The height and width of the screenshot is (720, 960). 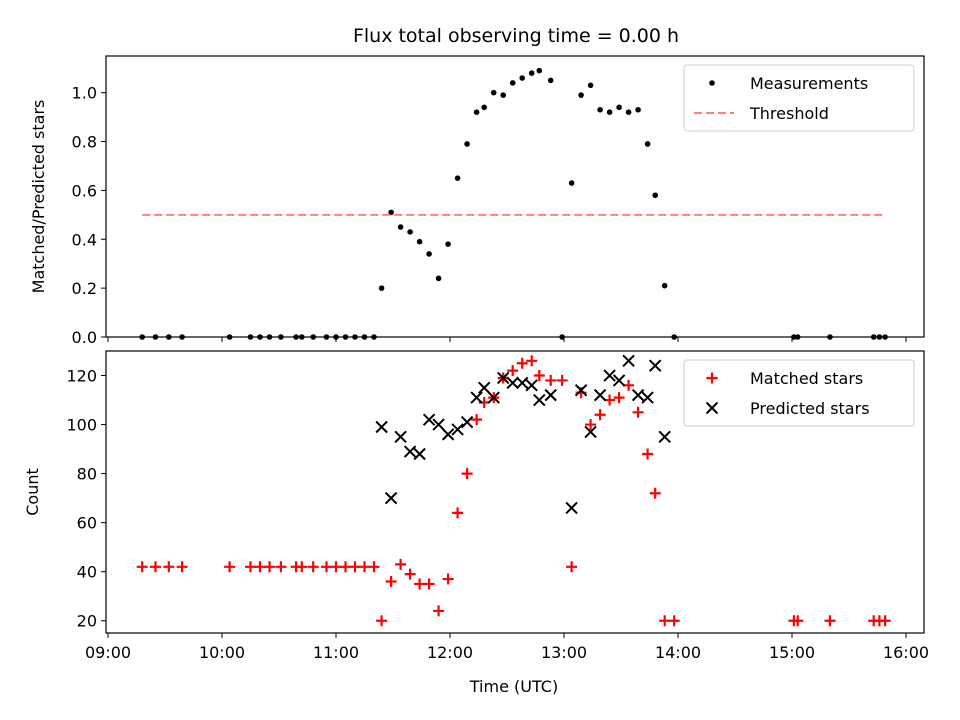 I want to click on y-axis-label: Count, so click(x=32, y=492).